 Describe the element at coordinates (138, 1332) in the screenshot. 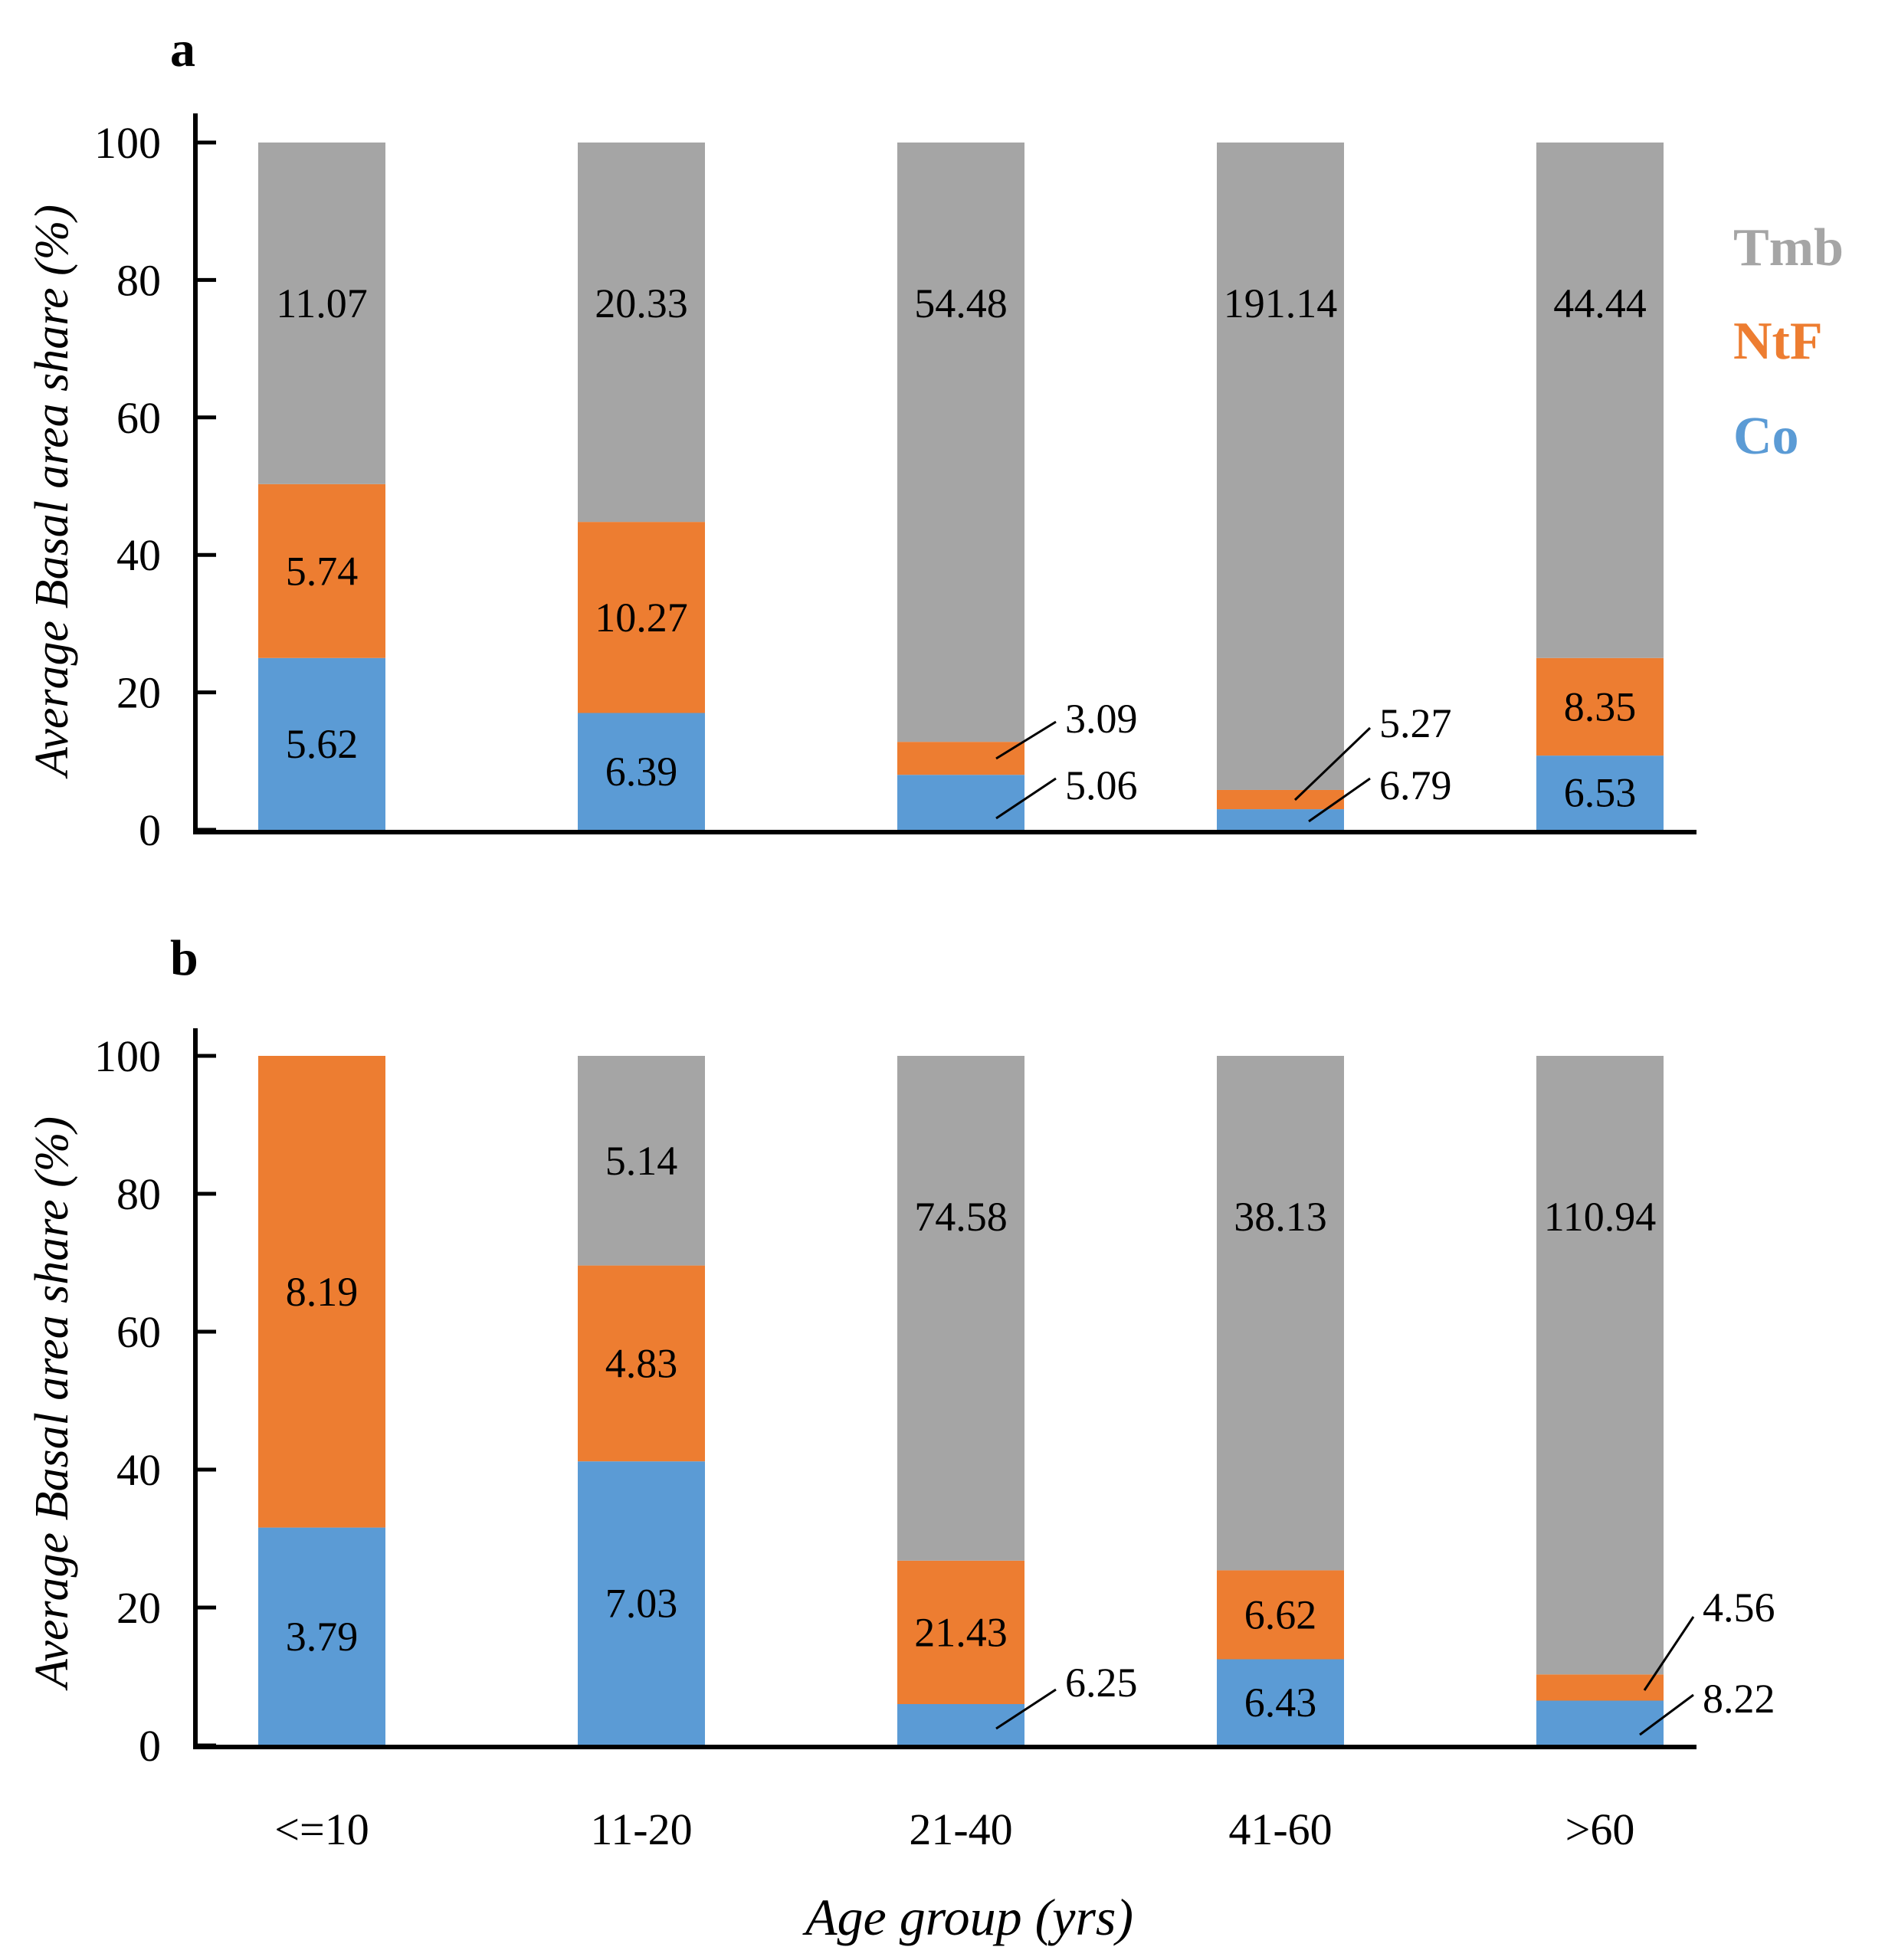

I see `panel-b-y-tick-label: 60` at that location.